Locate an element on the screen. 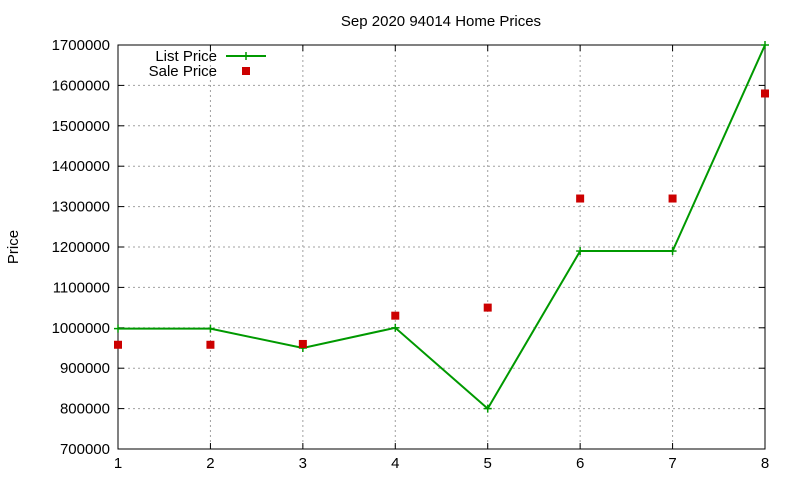 This screenshot has width=800, height=480. x-tick-label: 4 is located at coordinates (395, 463).